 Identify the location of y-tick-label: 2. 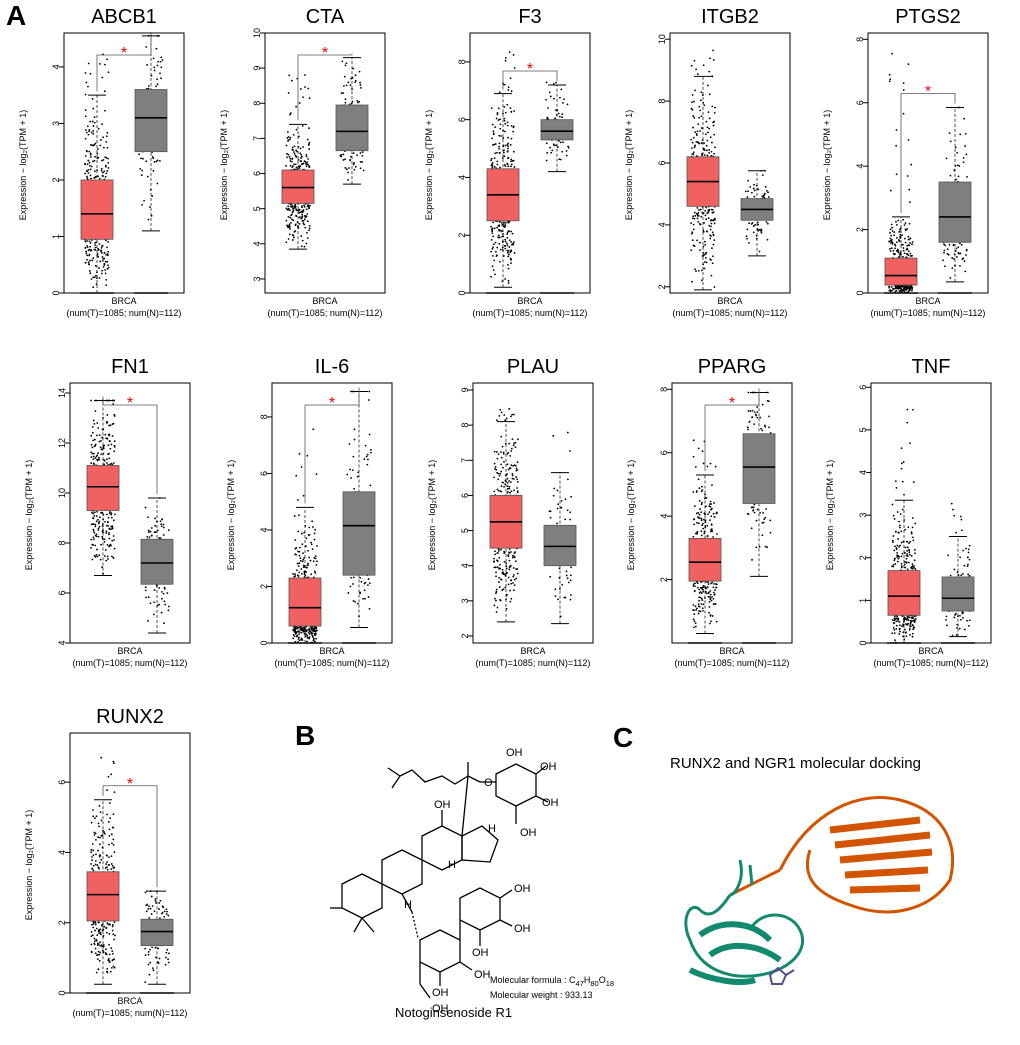
(664, 579).